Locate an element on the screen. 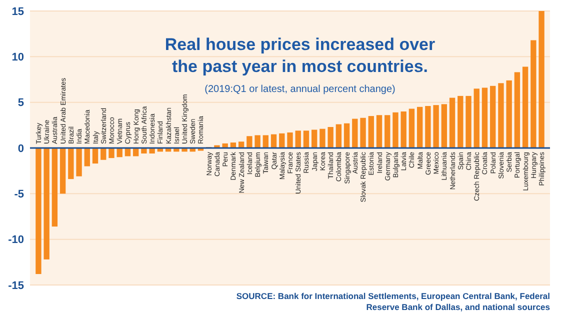  y-tick-label: 15 is located at coordinates (18, 12).